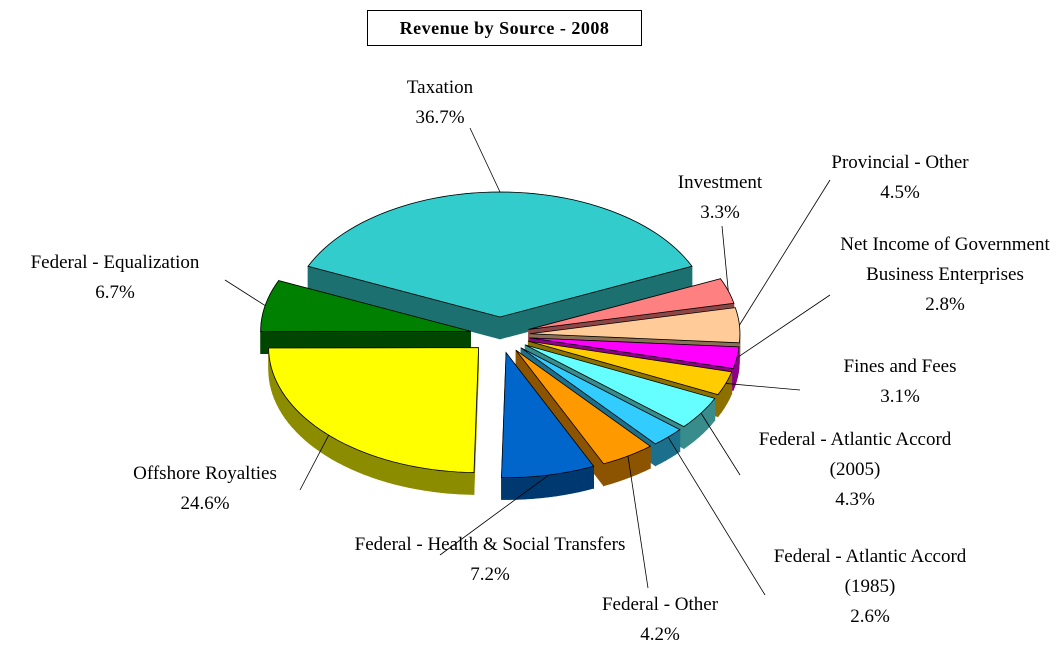 This screenshot has width=1050, height=650. I want to click on slice-label: Federal - Atlantic Accord (2005)4.3%, so click(855, 470).